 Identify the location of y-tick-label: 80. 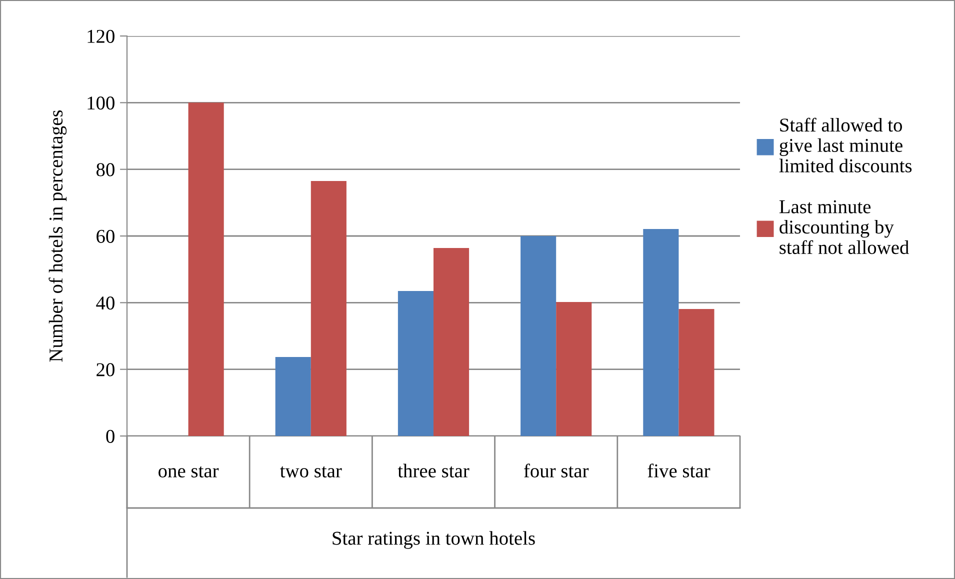
(105, 169).